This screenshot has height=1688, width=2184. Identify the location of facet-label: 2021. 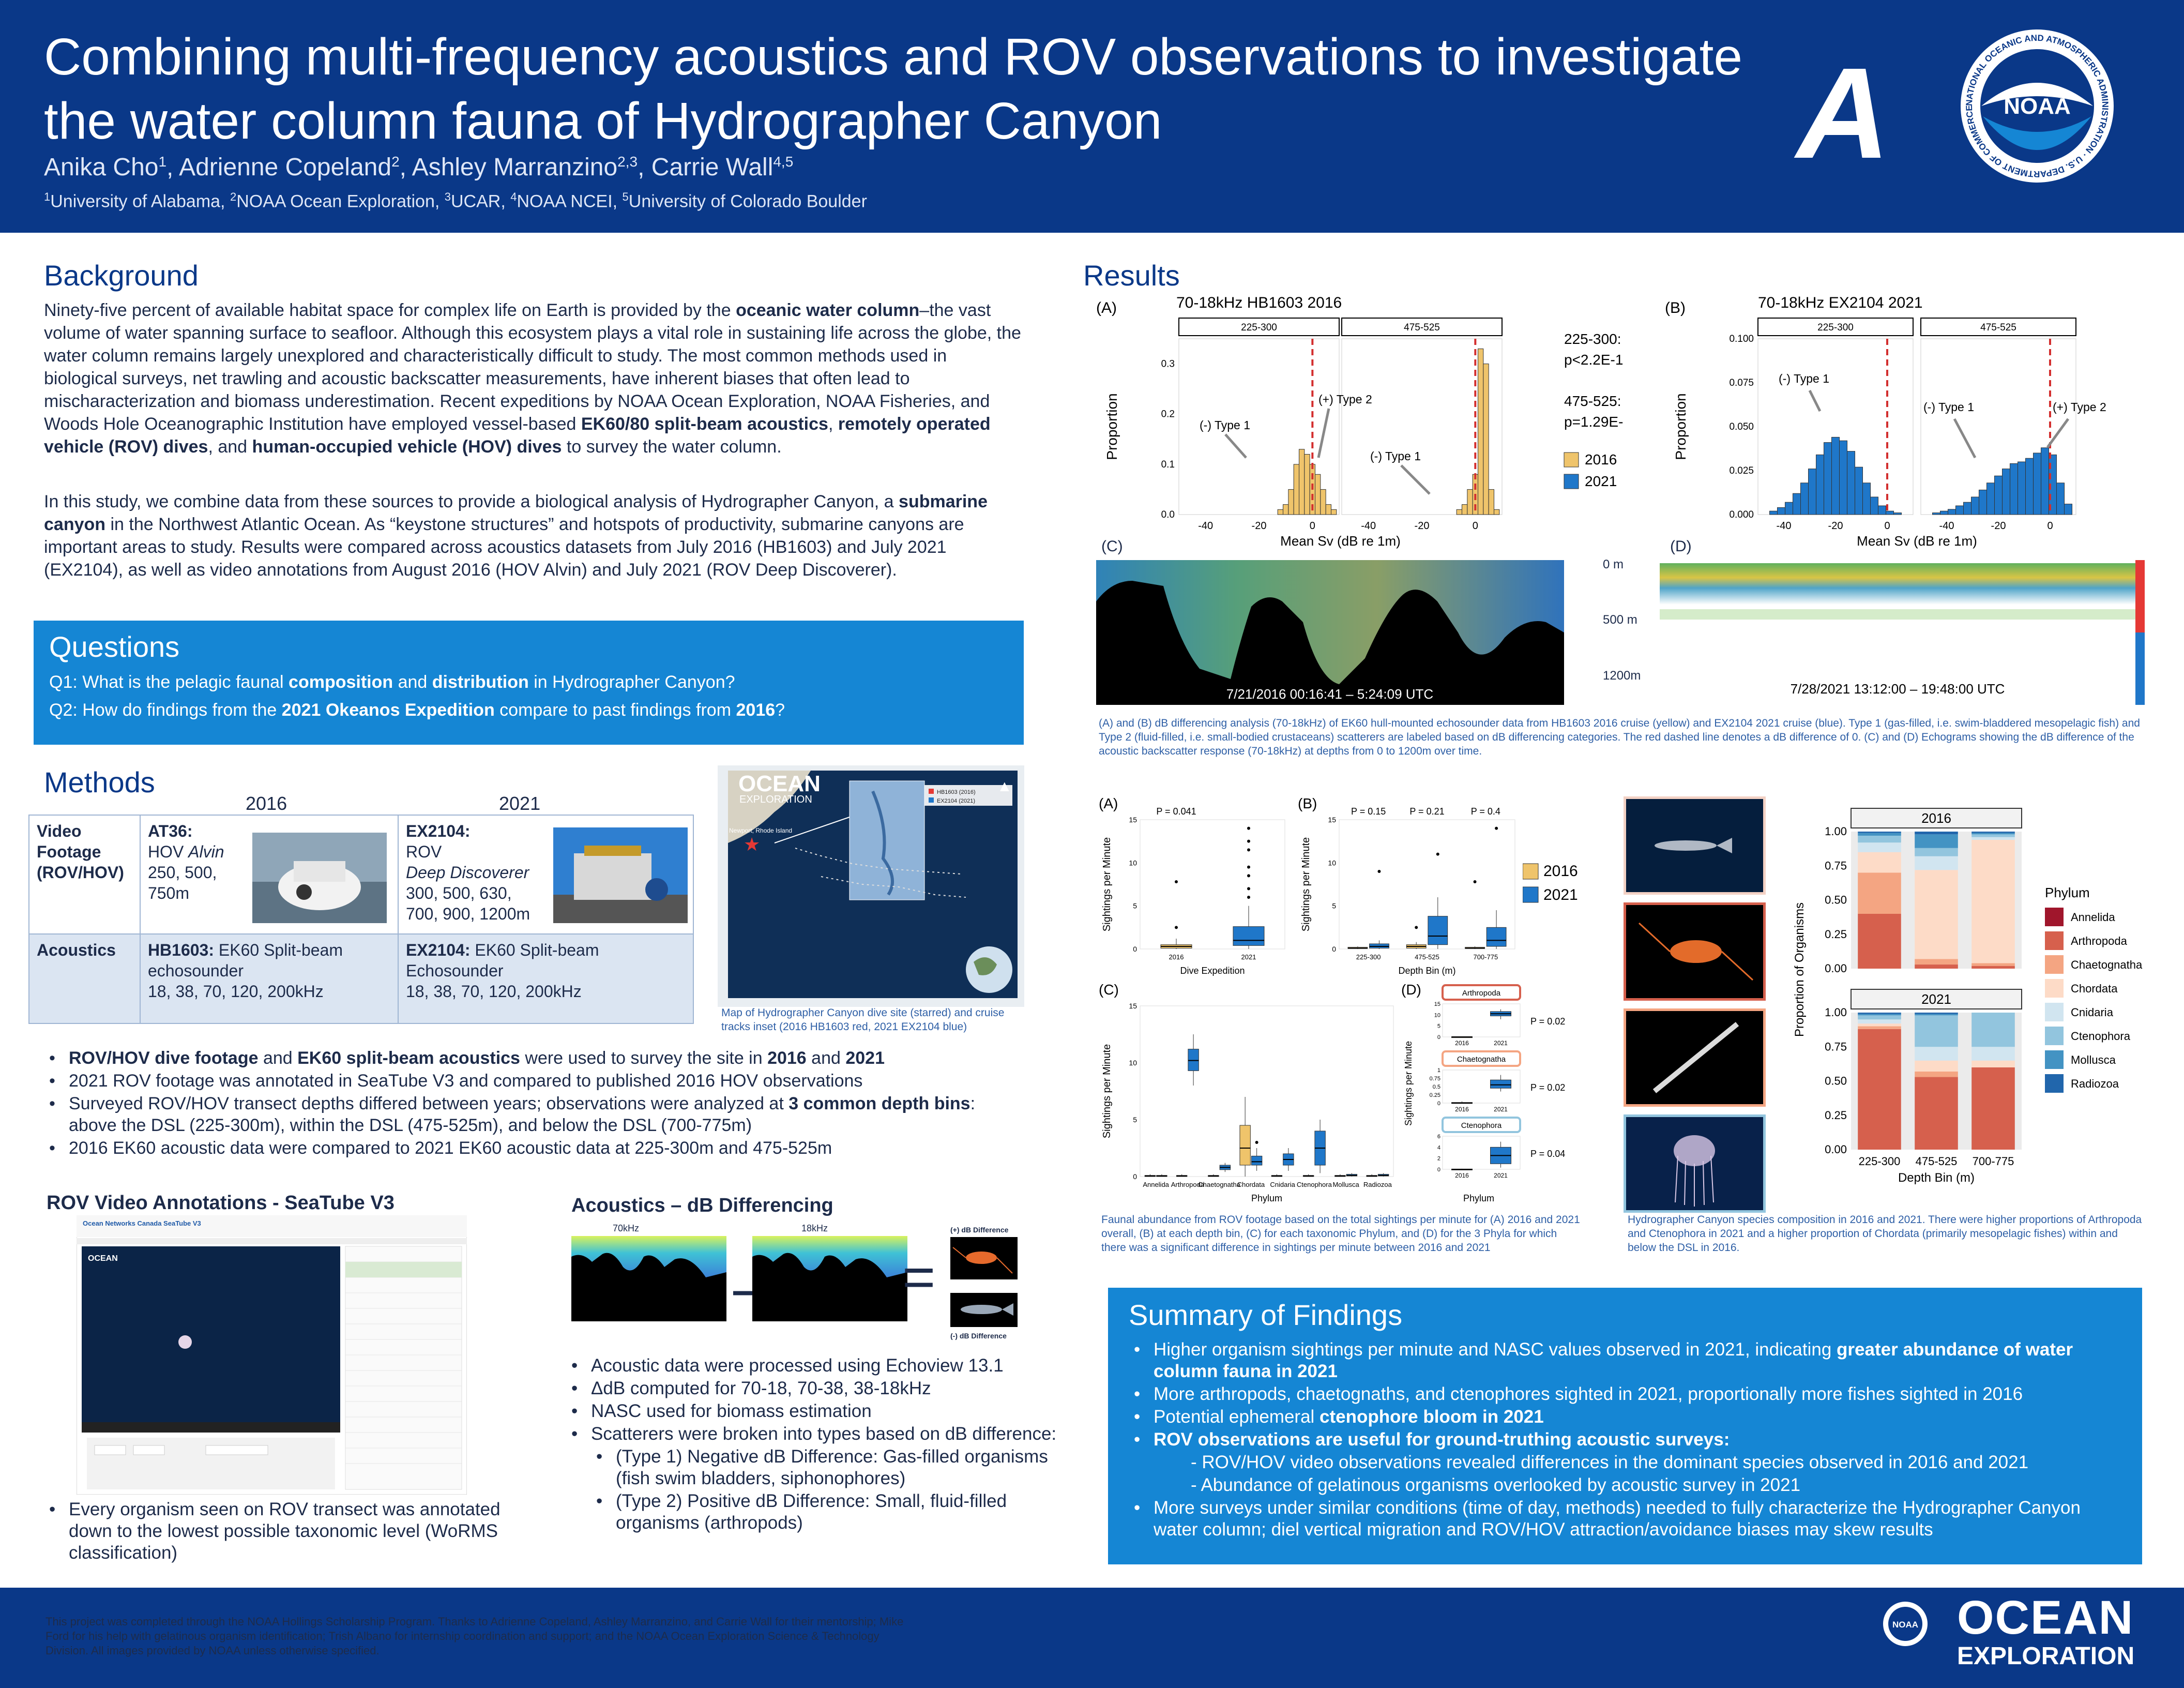
(1936, 999).